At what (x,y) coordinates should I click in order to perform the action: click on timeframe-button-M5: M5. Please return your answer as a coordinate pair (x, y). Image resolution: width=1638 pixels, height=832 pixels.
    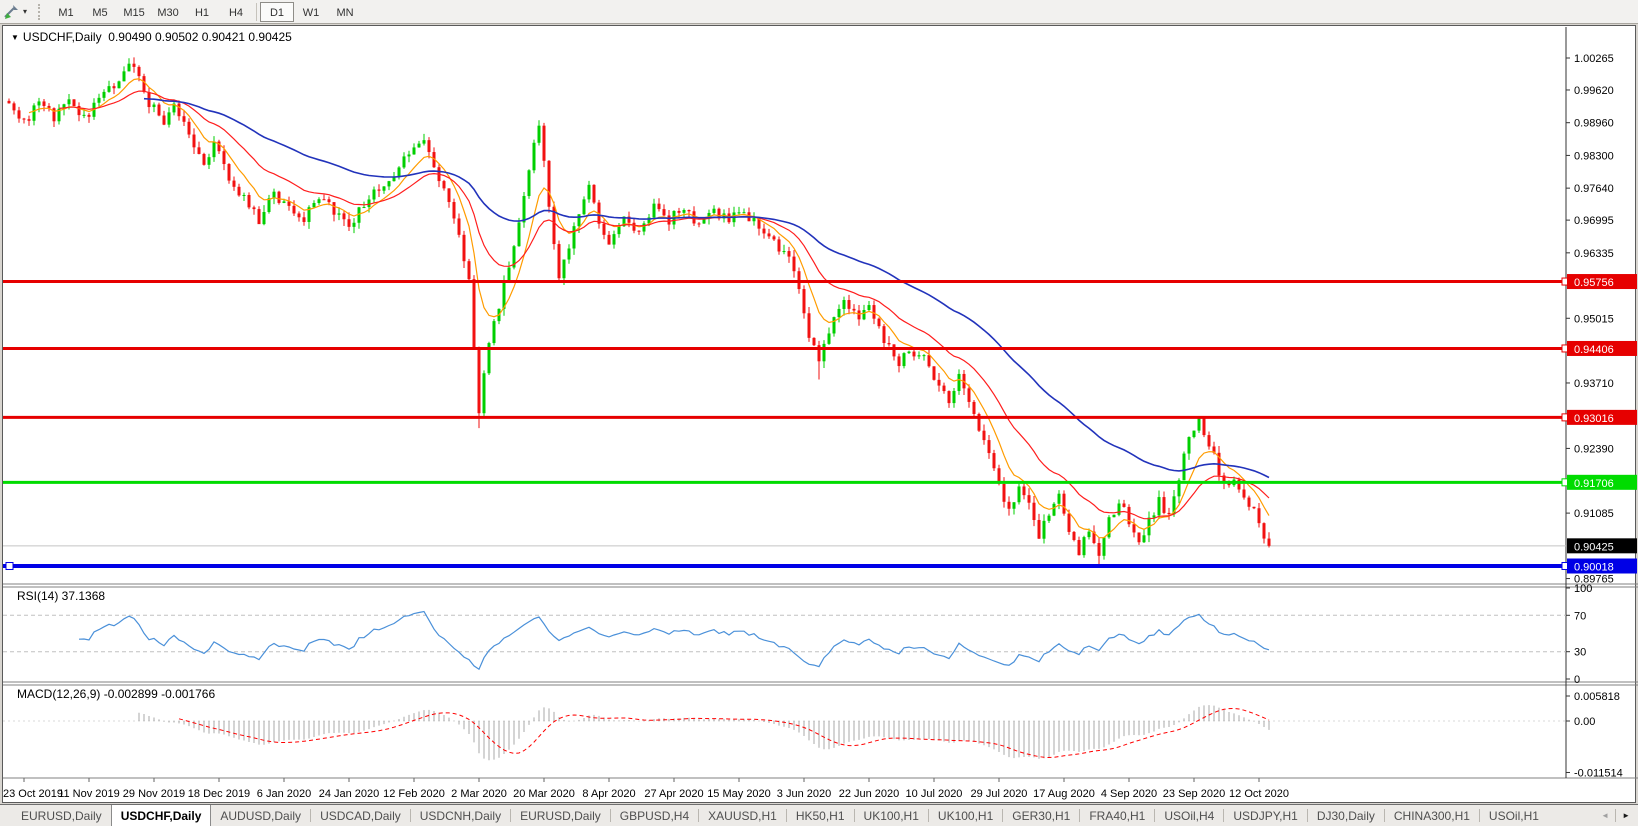
    Looking at the image, I should click on (100, 12).